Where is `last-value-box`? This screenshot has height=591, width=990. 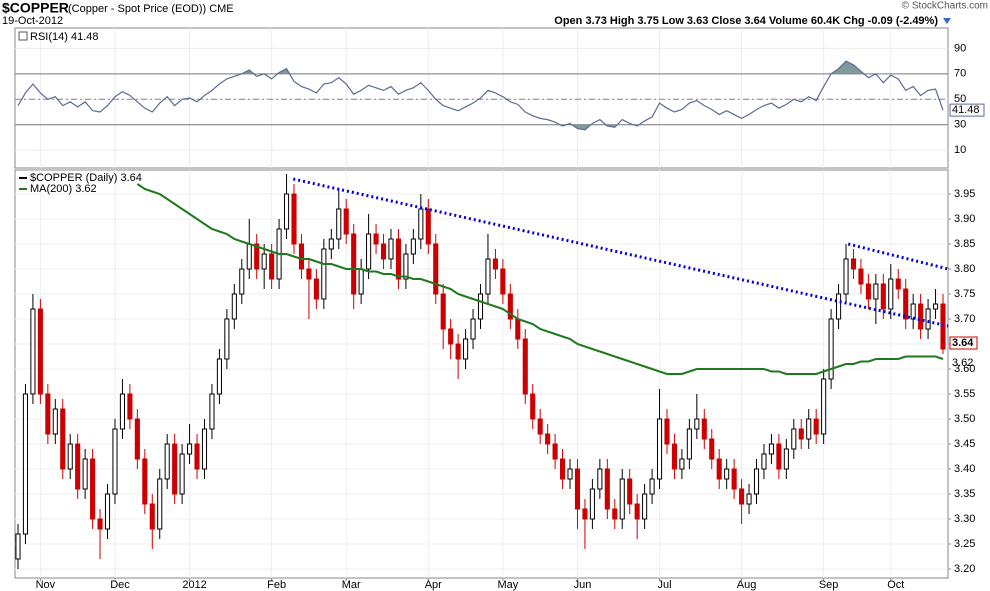 last-value-box is located at coordinates (963, 343).